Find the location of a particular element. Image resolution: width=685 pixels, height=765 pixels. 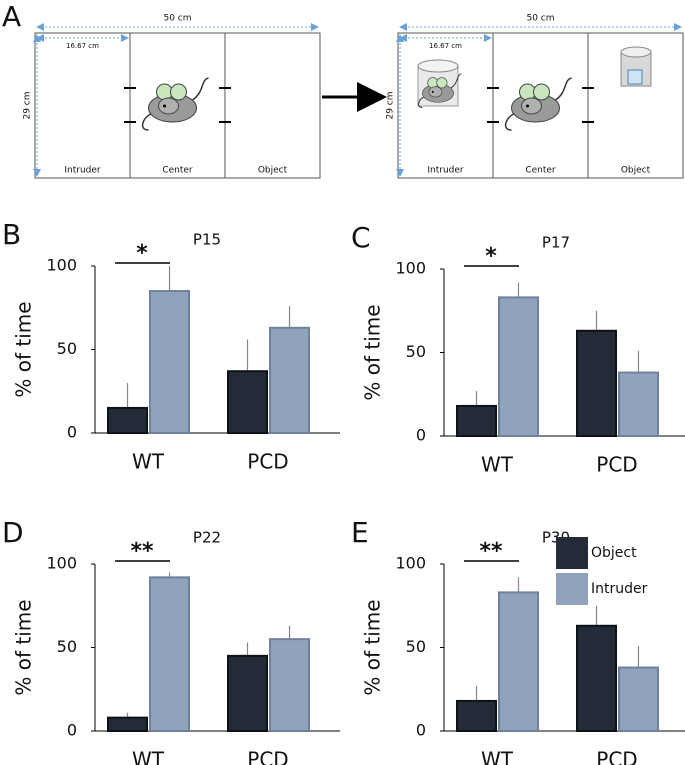

panel-label: A is located at coordinates (11, 16).